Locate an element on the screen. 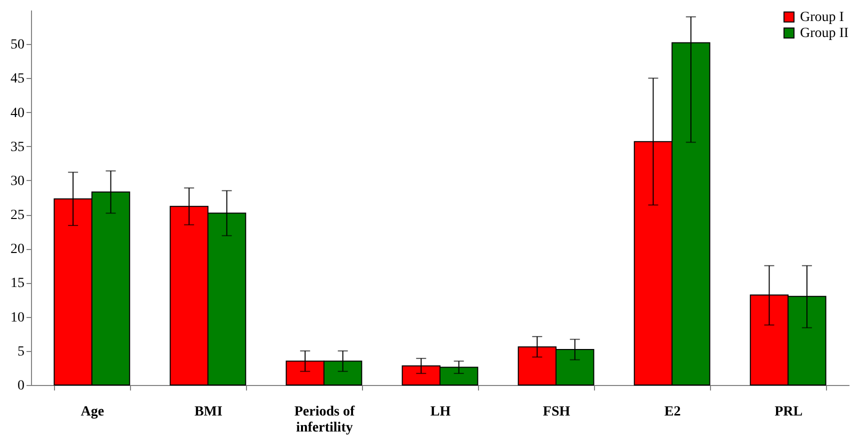  y-tick-label: 25 is located at coordinates (17, 216).